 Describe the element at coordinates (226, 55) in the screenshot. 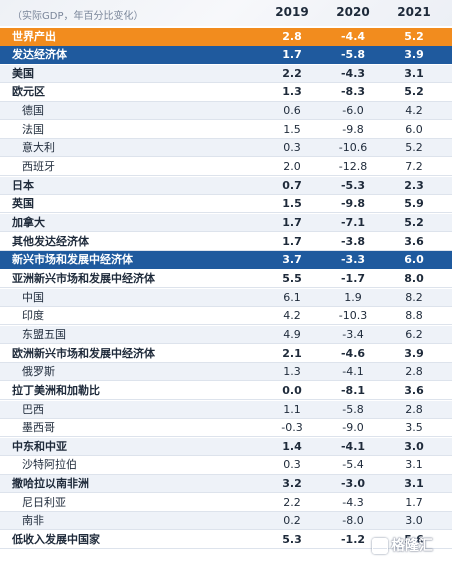

I see `table-row: 发达经济体 1.7 -5.8 3.9` at that location.